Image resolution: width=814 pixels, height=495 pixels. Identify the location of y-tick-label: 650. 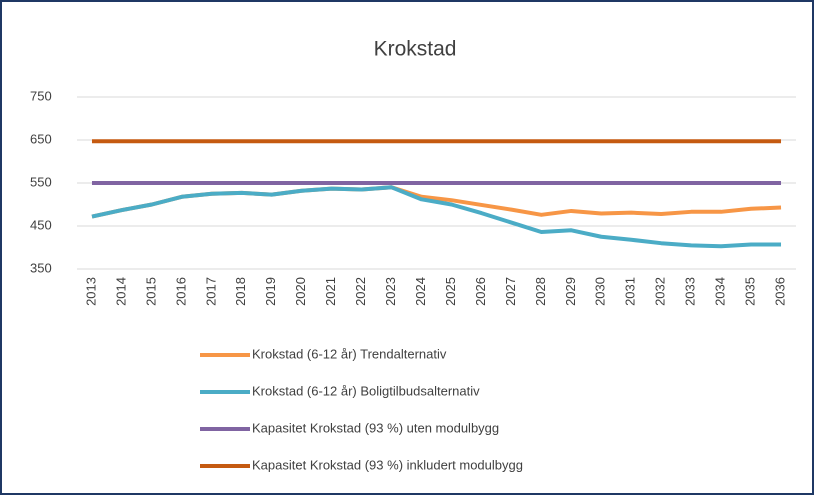
(41, 138).